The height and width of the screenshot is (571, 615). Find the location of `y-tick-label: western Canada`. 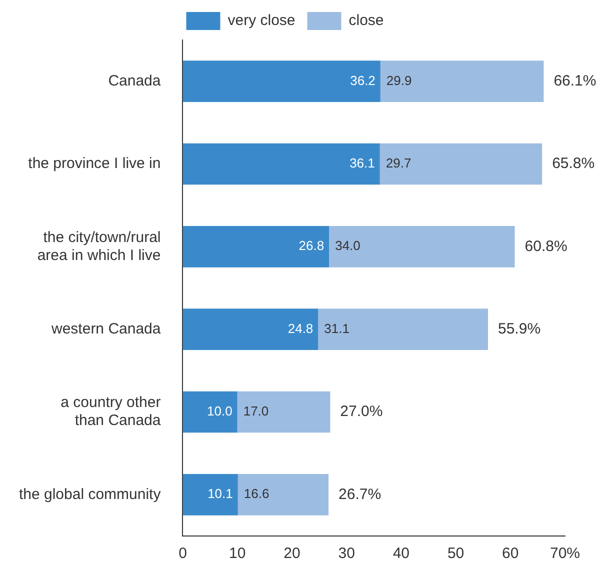

y-tick-label: western Canada is located at coordinates (106, 329).